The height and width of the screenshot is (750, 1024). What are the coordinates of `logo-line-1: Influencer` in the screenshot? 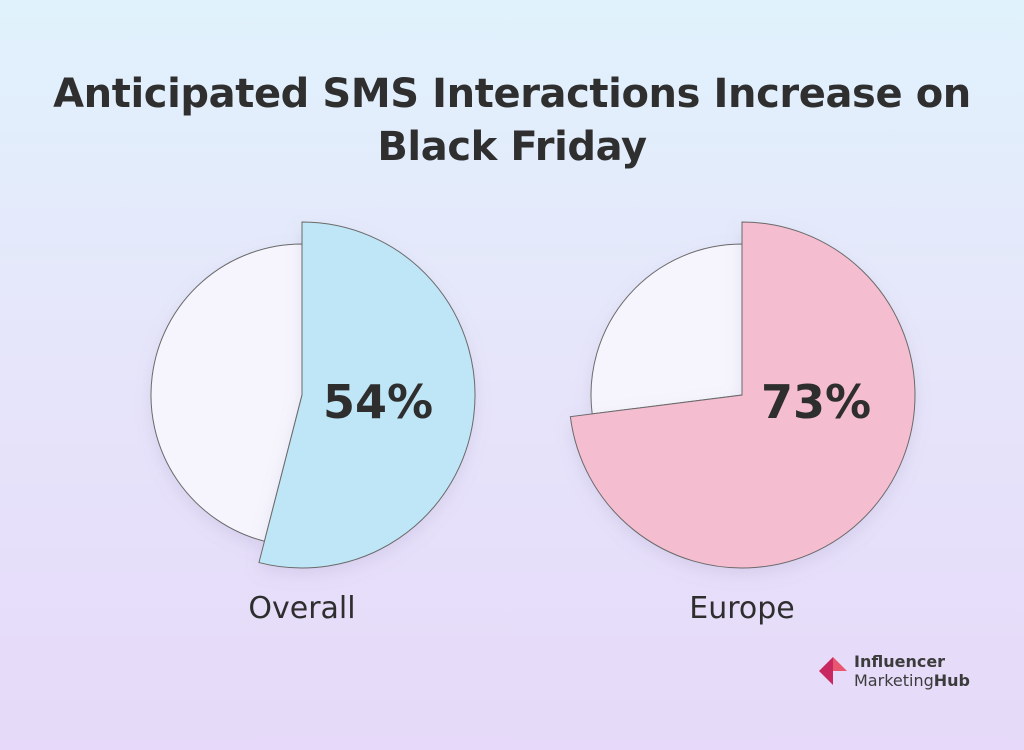 It's located at (900, 661).